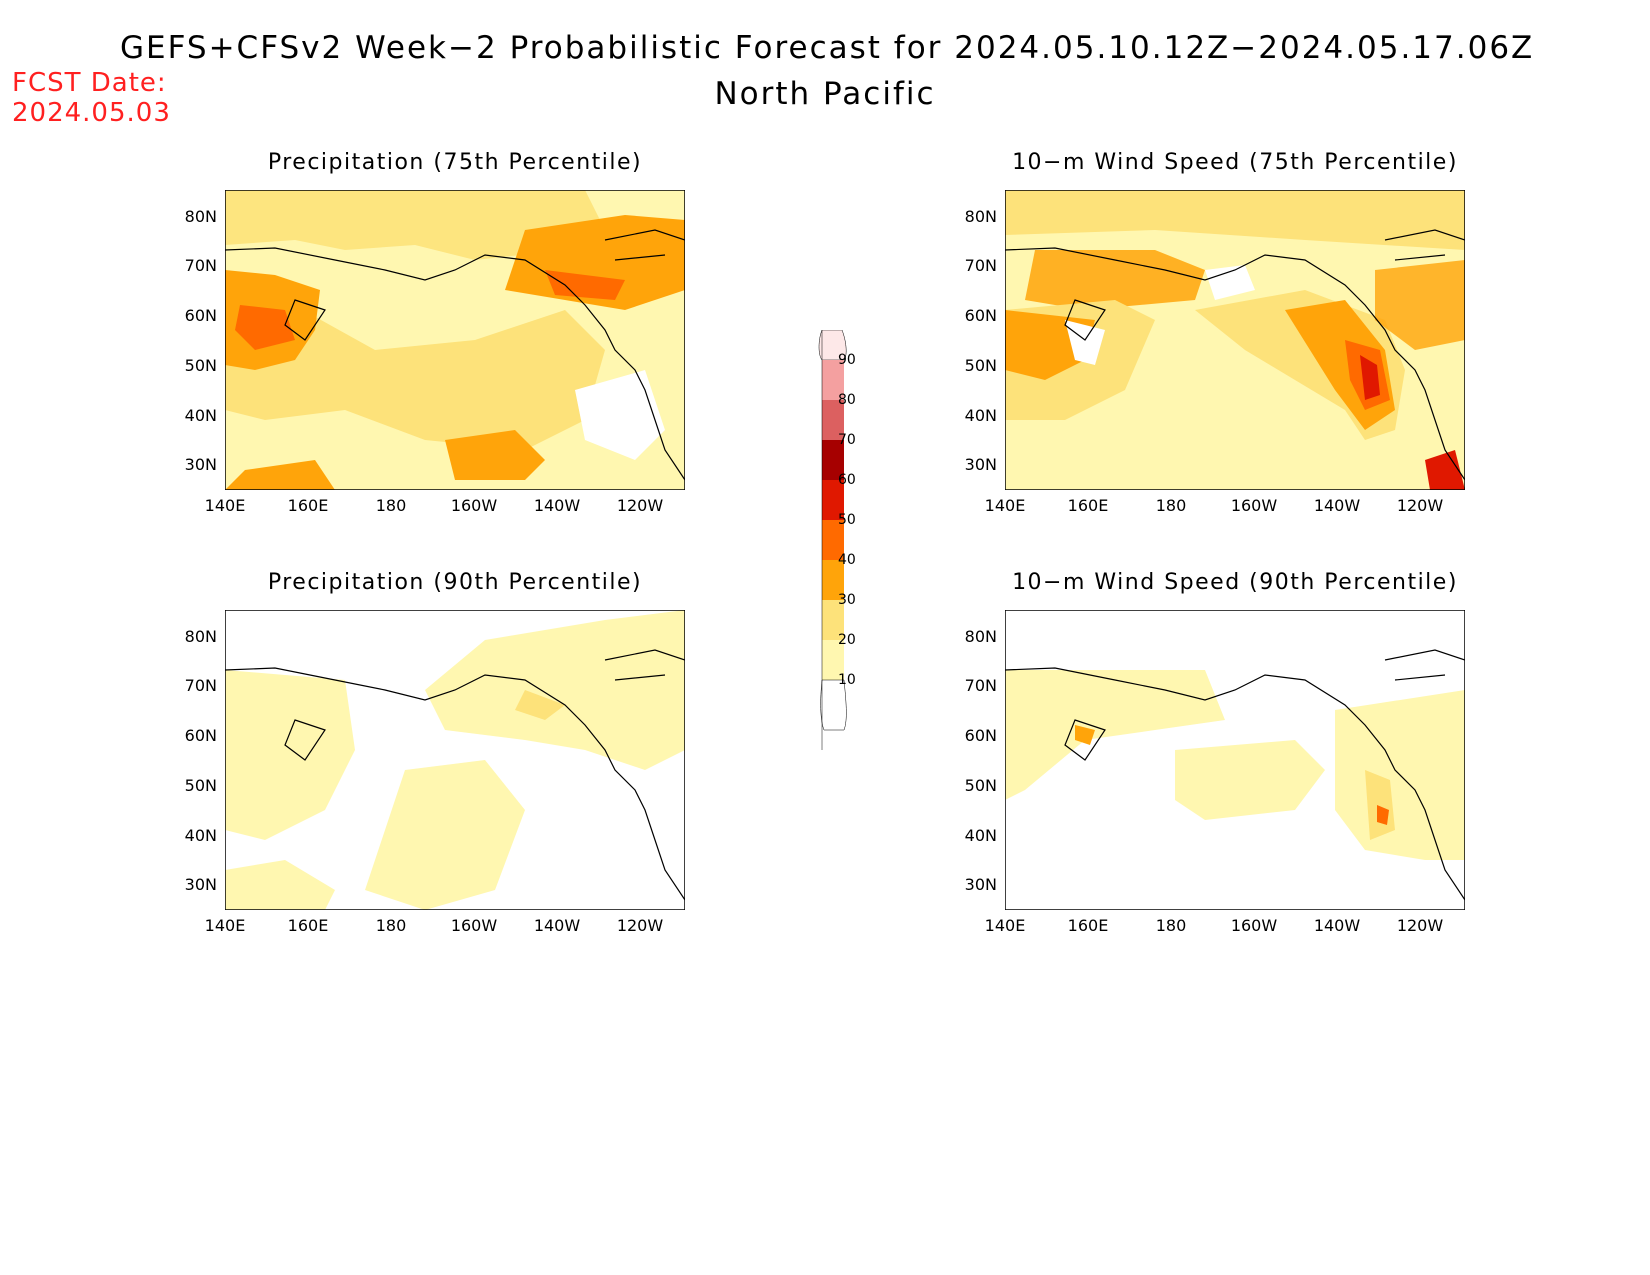 The image size is (1650, 1275). What do you see at coordinates (825, 94) in the screenshot?
I see `main-title-line2: North Pacific` at bounding box center [825, 94].